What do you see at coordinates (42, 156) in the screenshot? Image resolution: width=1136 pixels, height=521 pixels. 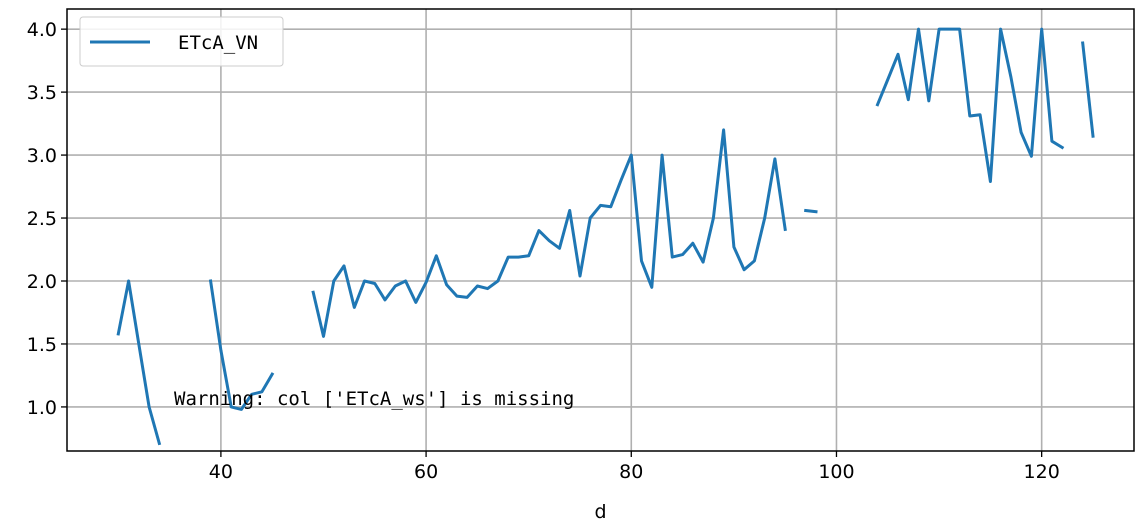 I see `y-tick-label: 3.0` at bounding box center [42, 156].